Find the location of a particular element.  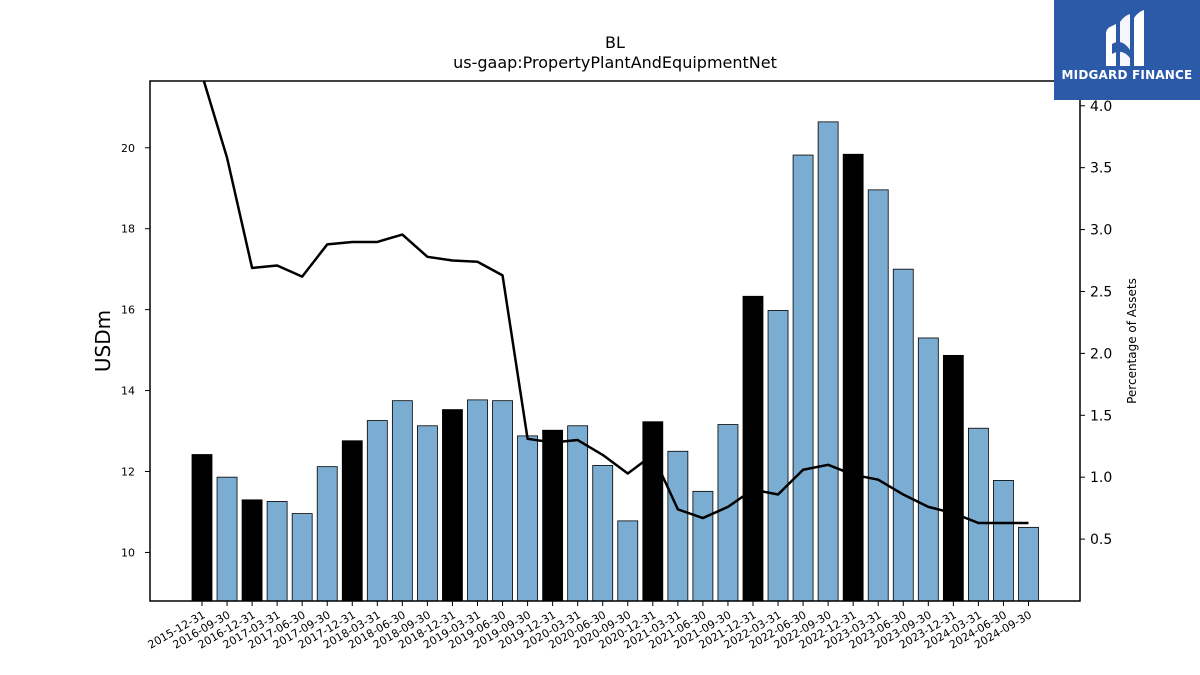

y-tick-label: 16 is located at coordinates (128, 310).